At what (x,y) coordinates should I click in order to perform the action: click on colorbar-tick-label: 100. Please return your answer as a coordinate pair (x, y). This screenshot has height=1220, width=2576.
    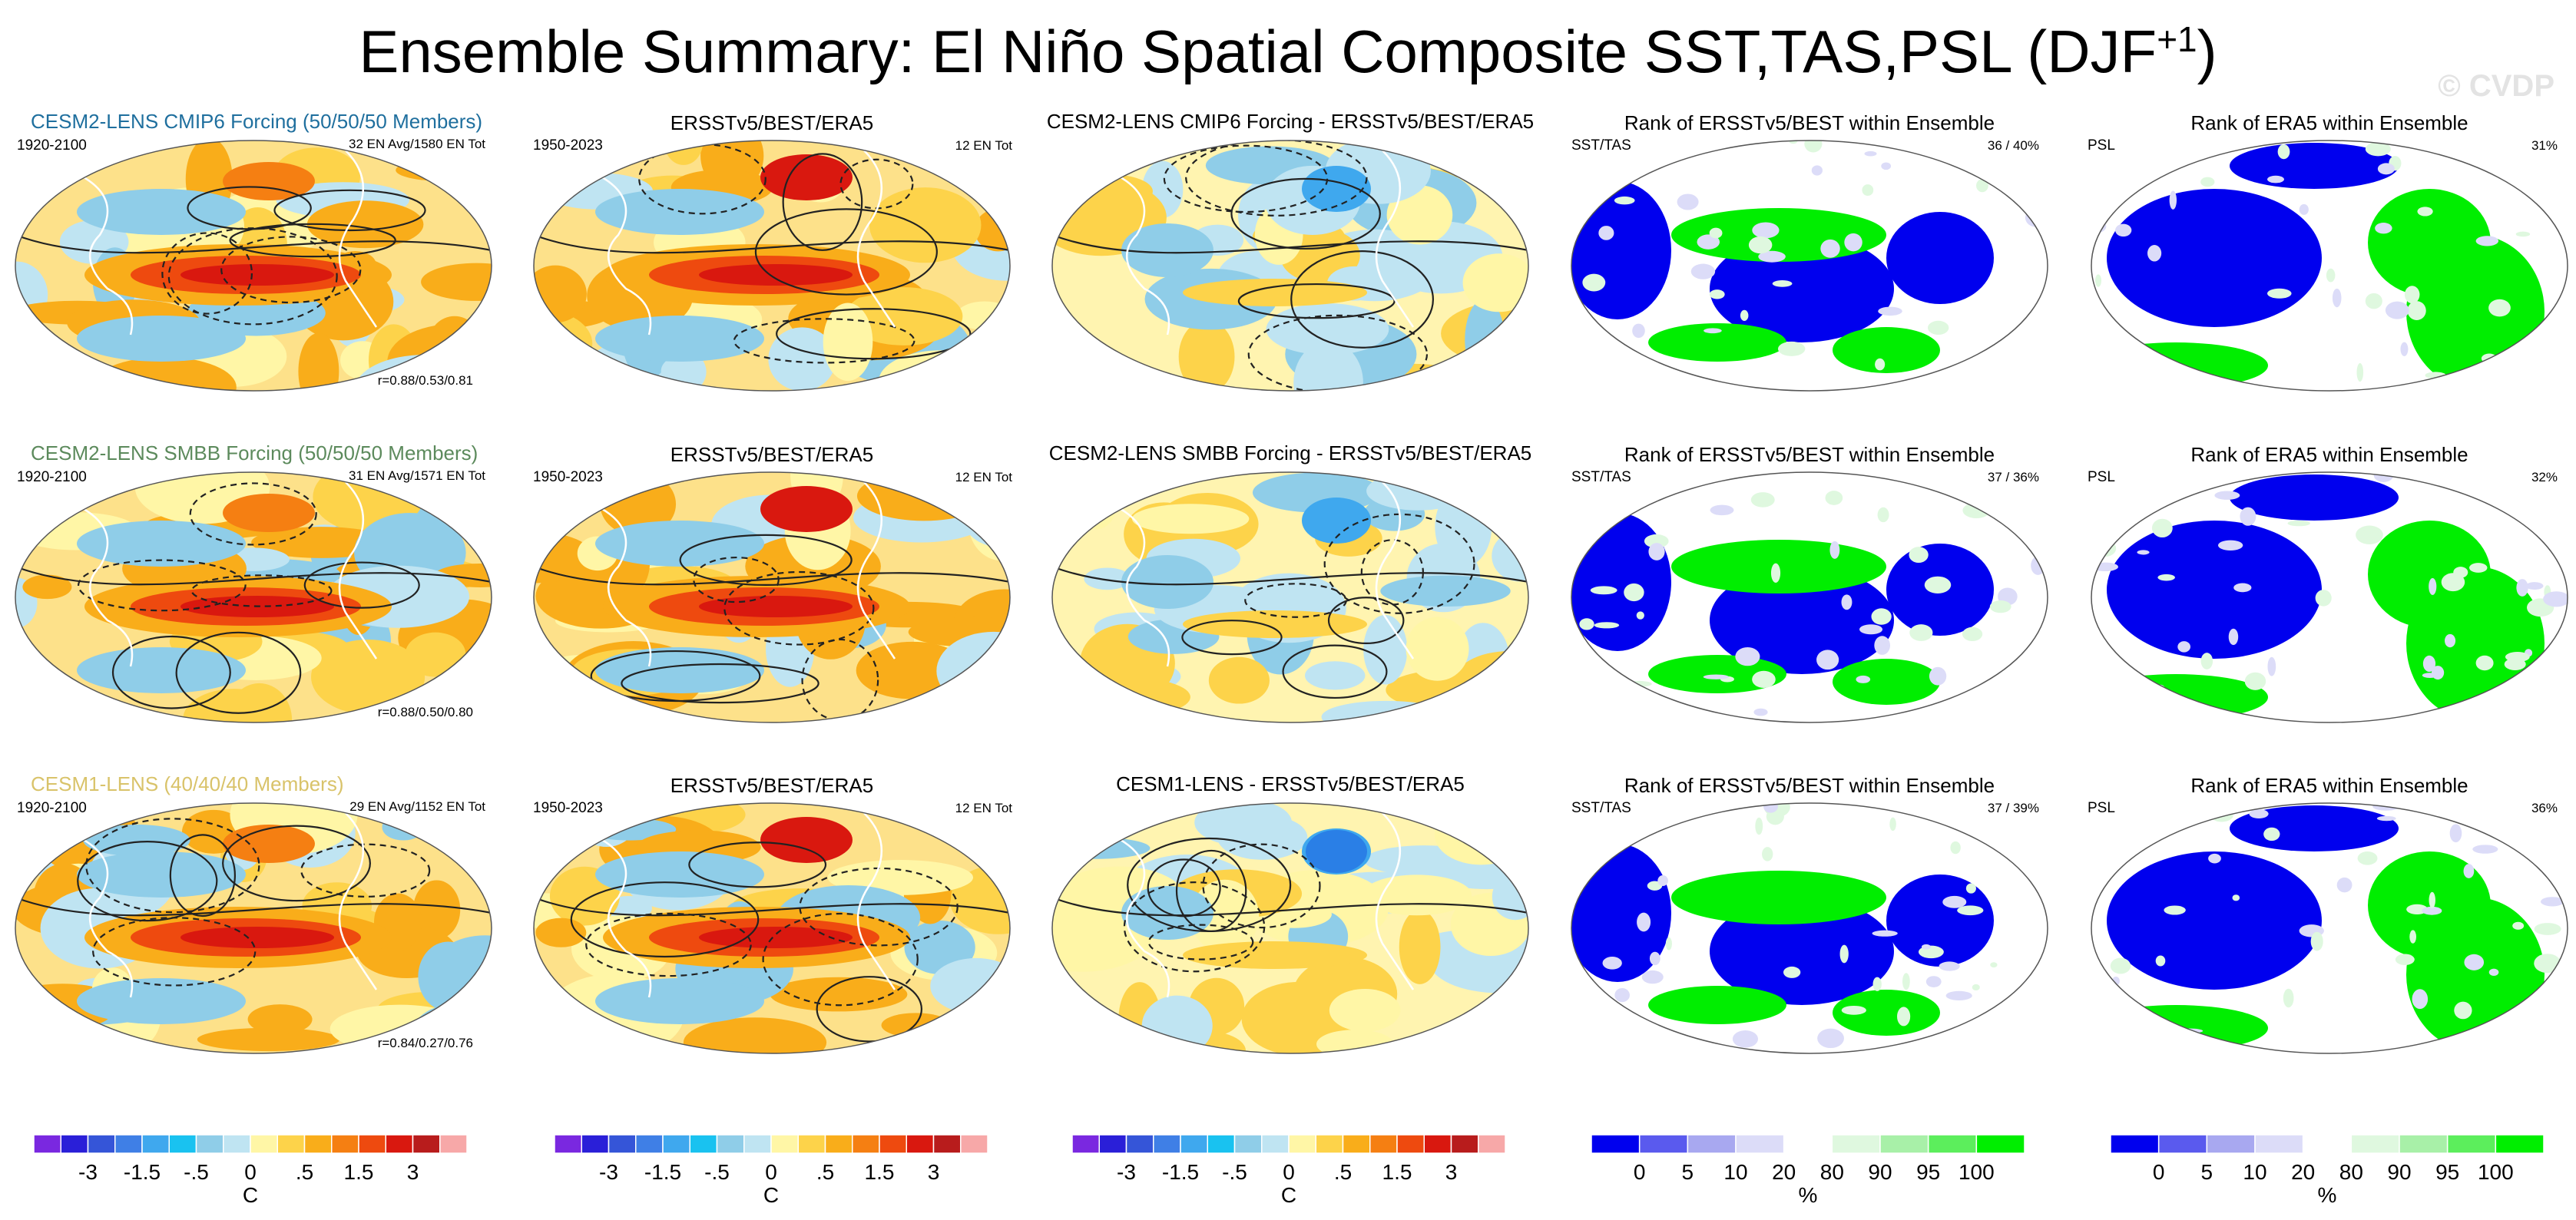
    Looking at the image, I should click on (1977, 1172).